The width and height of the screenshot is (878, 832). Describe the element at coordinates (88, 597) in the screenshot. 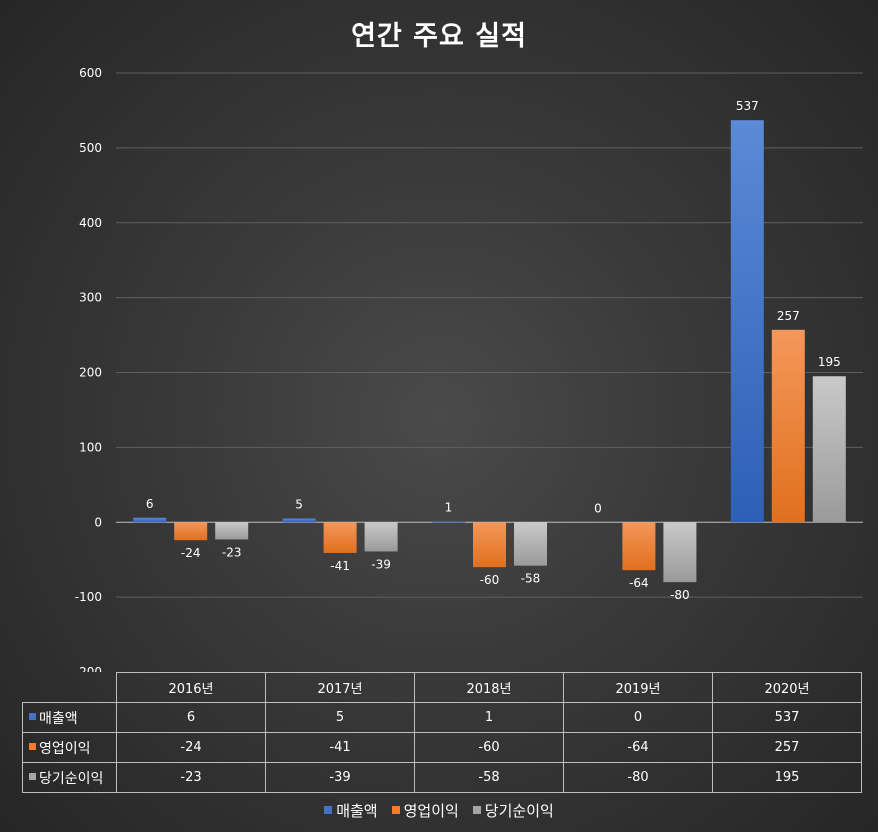

I see `y-tick-label: -100` at that location.